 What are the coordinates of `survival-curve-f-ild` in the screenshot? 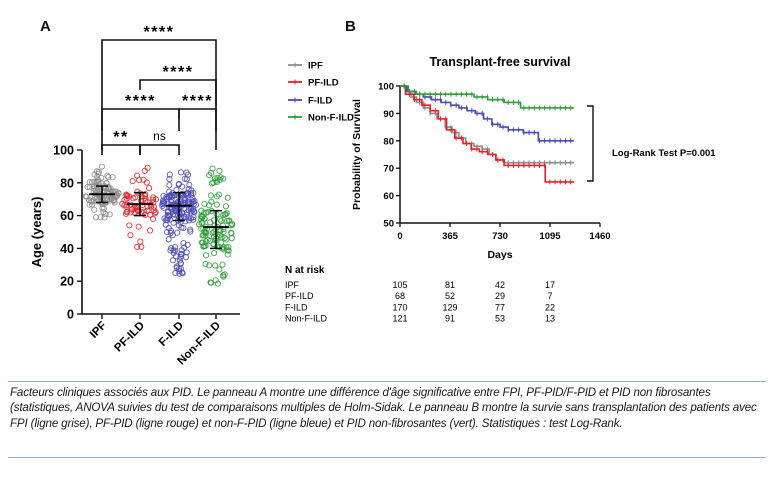 It's located at (487, 113).